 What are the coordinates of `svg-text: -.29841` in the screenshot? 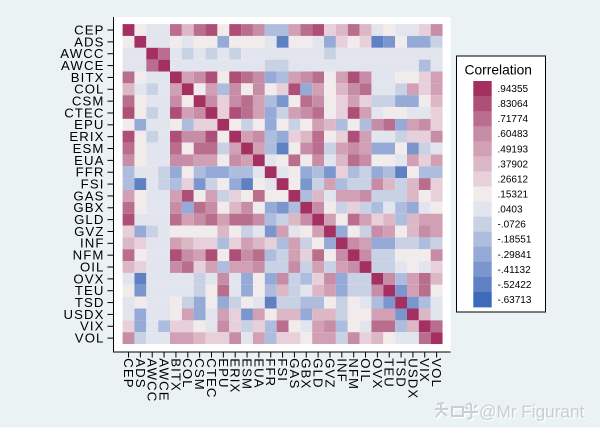 It's located at (515, 255).